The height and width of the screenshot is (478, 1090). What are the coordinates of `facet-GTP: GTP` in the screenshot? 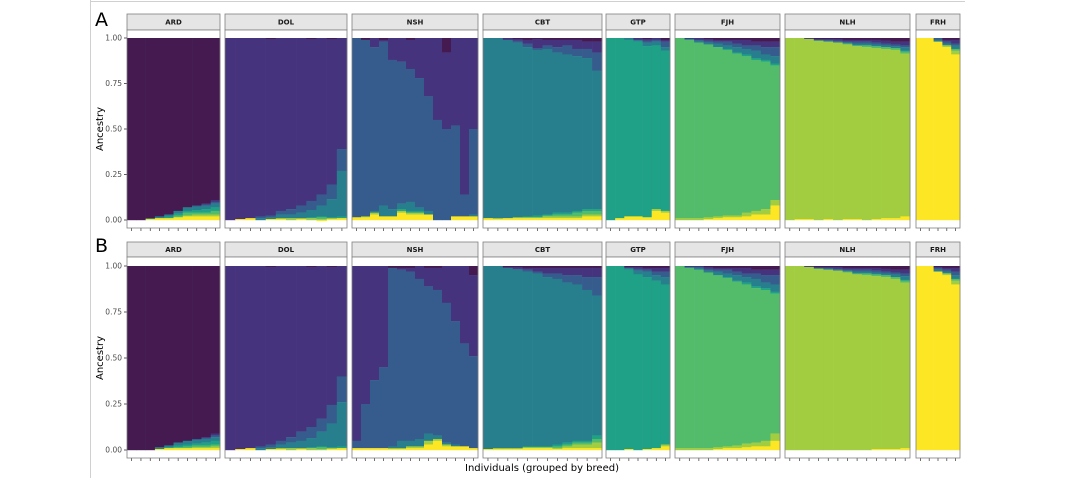 It's located at (638, 351).